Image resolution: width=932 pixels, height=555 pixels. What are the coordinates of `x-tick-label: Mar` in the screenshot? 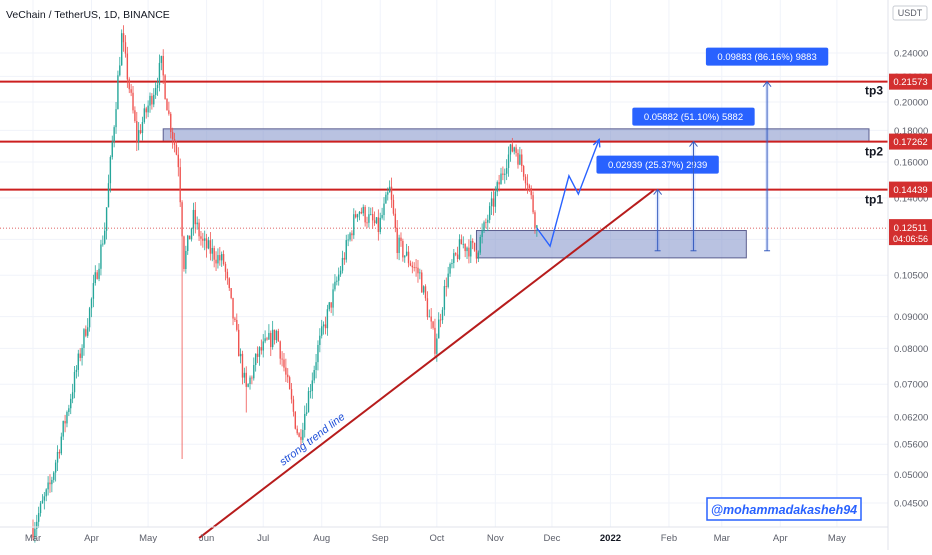 It's located at (33, 538).